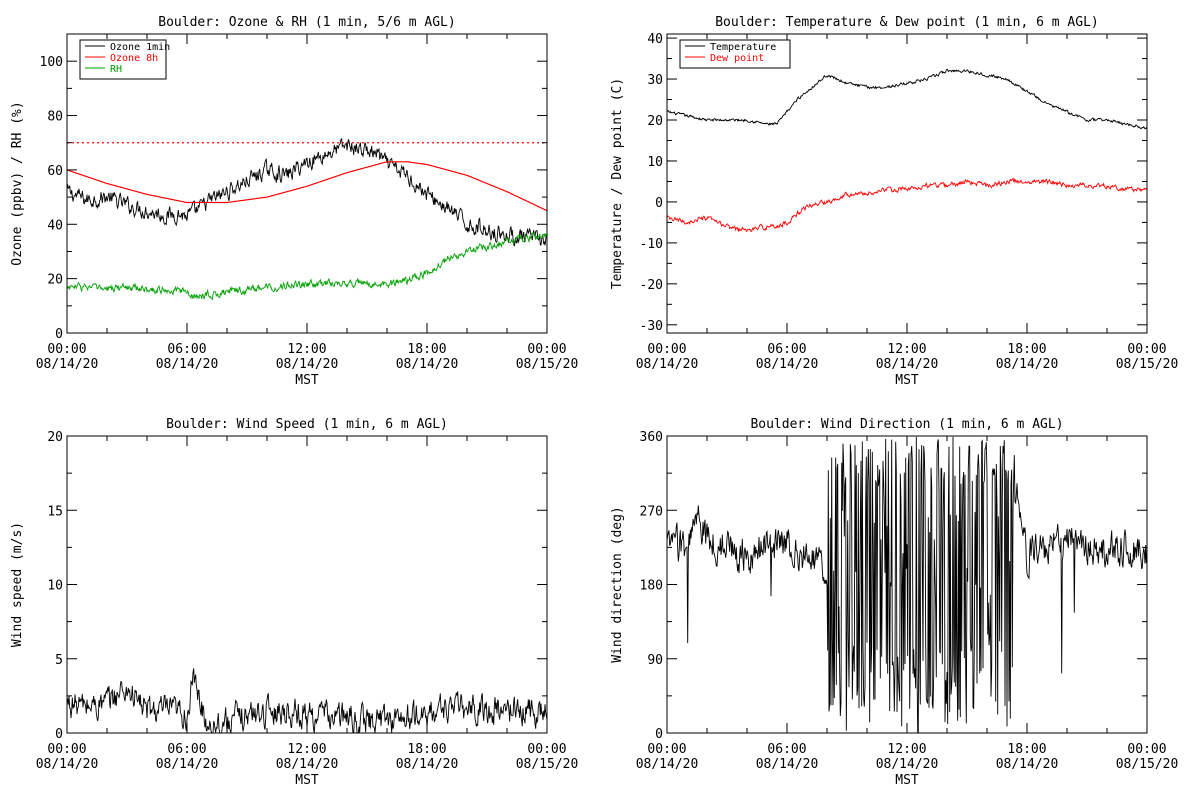  What do you see at coordinates (306, 749) in the screenshot?
I see `wind-speed-x-tick-time: 12:00` at bounding box center [306, 749].